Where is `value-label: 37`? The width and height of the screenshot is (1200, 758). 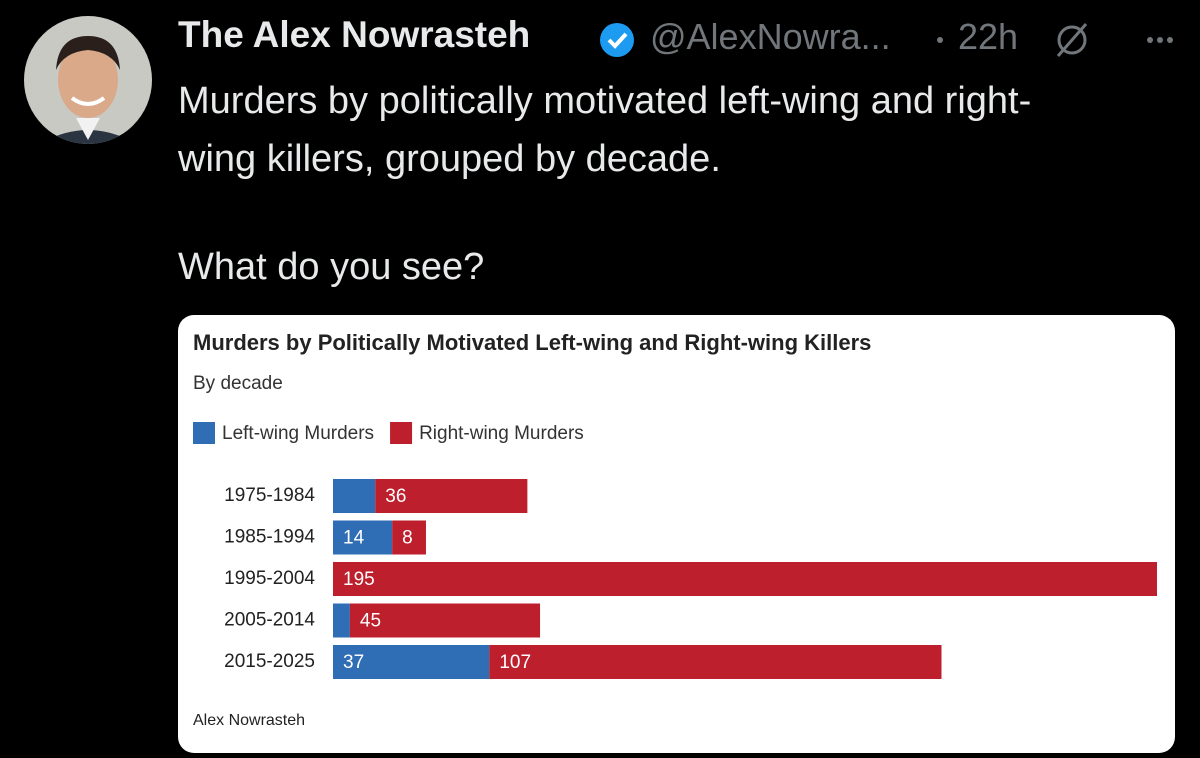
value-label: 37 is located at coordinates (353, 662).